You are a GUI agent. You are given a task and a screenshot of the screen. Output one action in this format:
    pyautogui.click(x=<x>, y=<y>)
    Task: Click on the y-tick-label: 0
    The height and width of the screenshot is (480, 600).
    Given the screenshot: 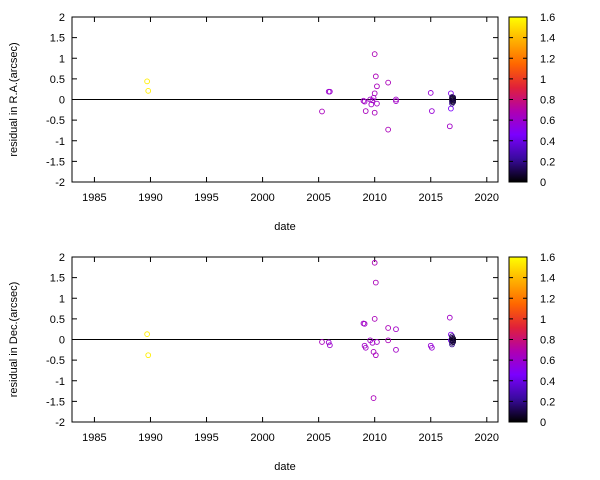 What is the action you would take?
    pyautogui.click(x=62, y=101)
    